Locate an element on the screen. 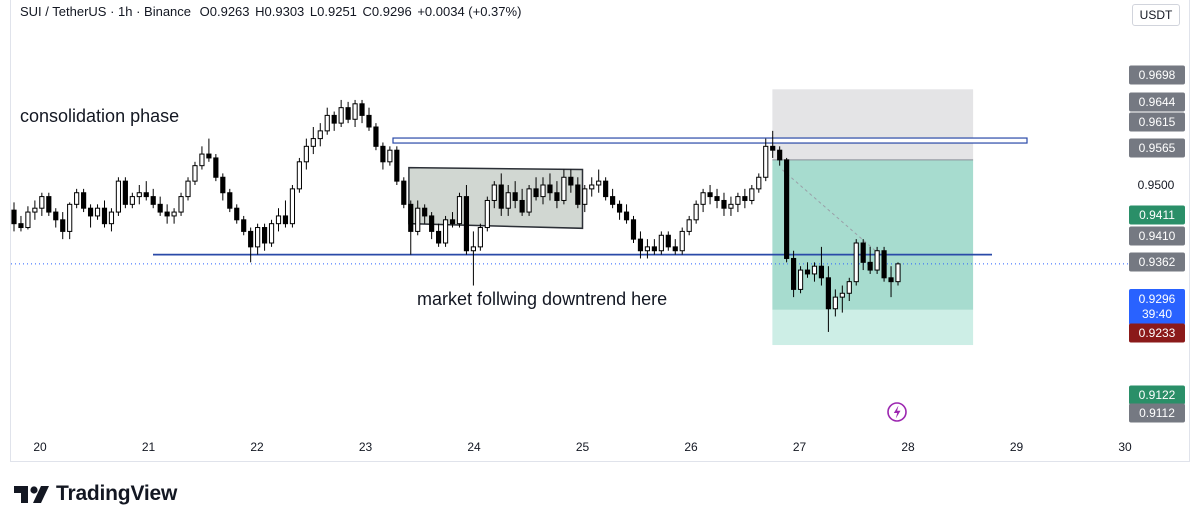  lightning-icon is located at coordinates (897, 412).